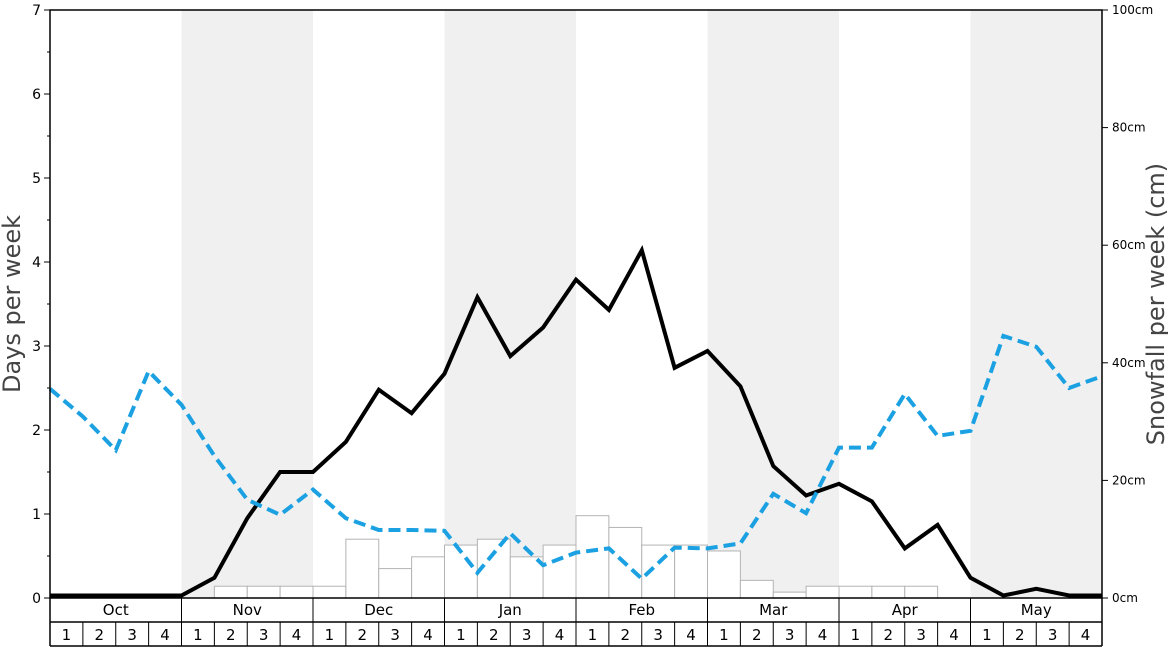 The height and width of the screenshot is (652, 1168). What do you see at coordinates (1125, 598) in the screenshot?
I see `y-tick-label-right: 0cm` at bounding box center [1125, 598].